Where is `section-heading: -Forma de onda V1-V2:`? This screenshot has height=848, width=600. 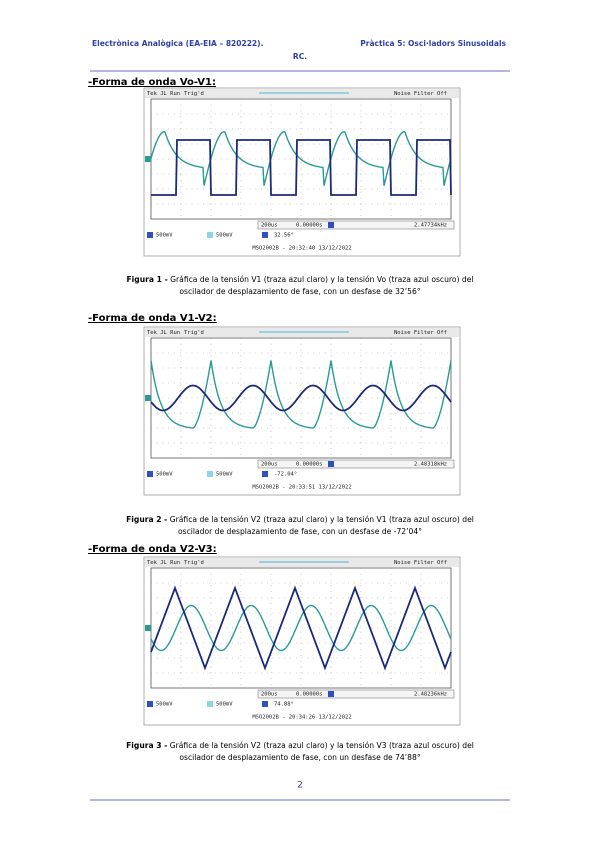 section-heading: -Forma de onda V1-V2: is located at coordinates (152, 318).